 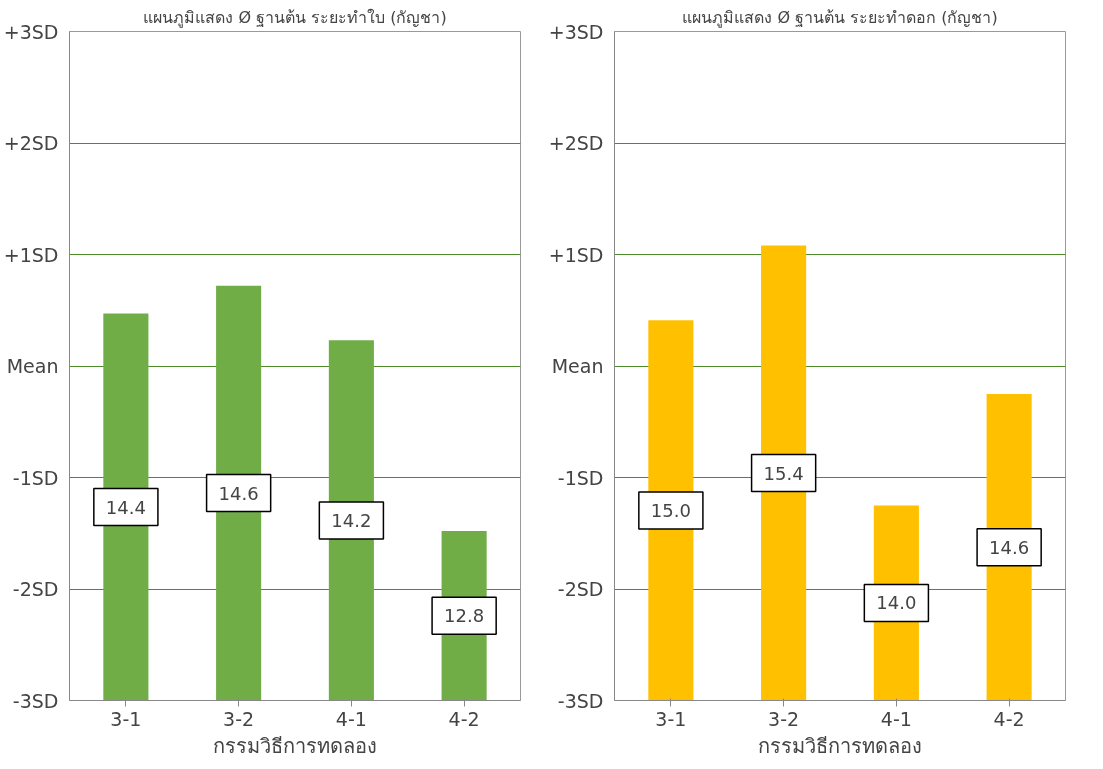 I want to click on annotation: 14.2, so click(x=351, y=520).